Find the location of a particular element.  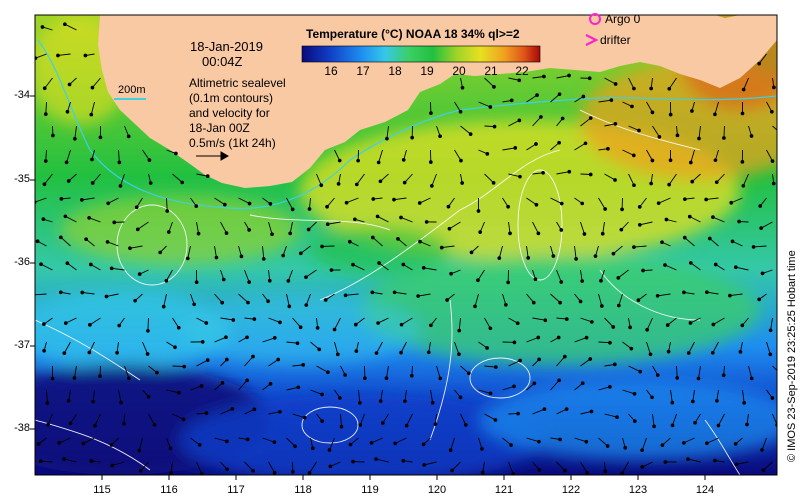

argo-label: Argo 0 is located at coordinates (623, 19).